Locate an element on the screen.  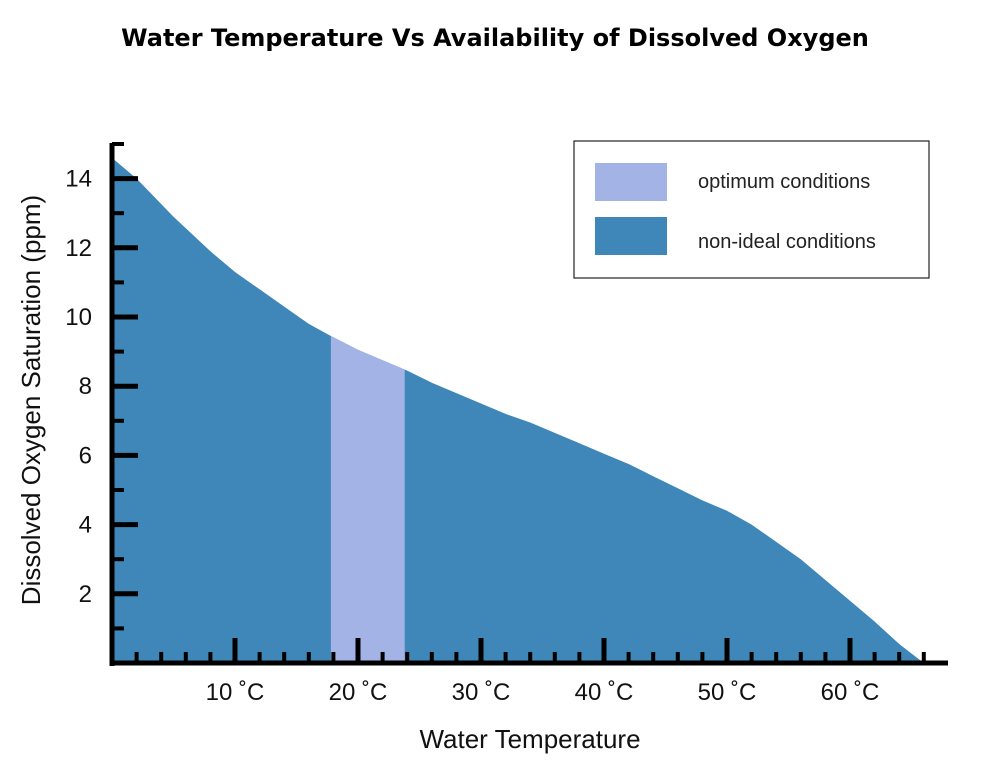
legend-swatch-non-ideal is located at coordinates (631, 236).